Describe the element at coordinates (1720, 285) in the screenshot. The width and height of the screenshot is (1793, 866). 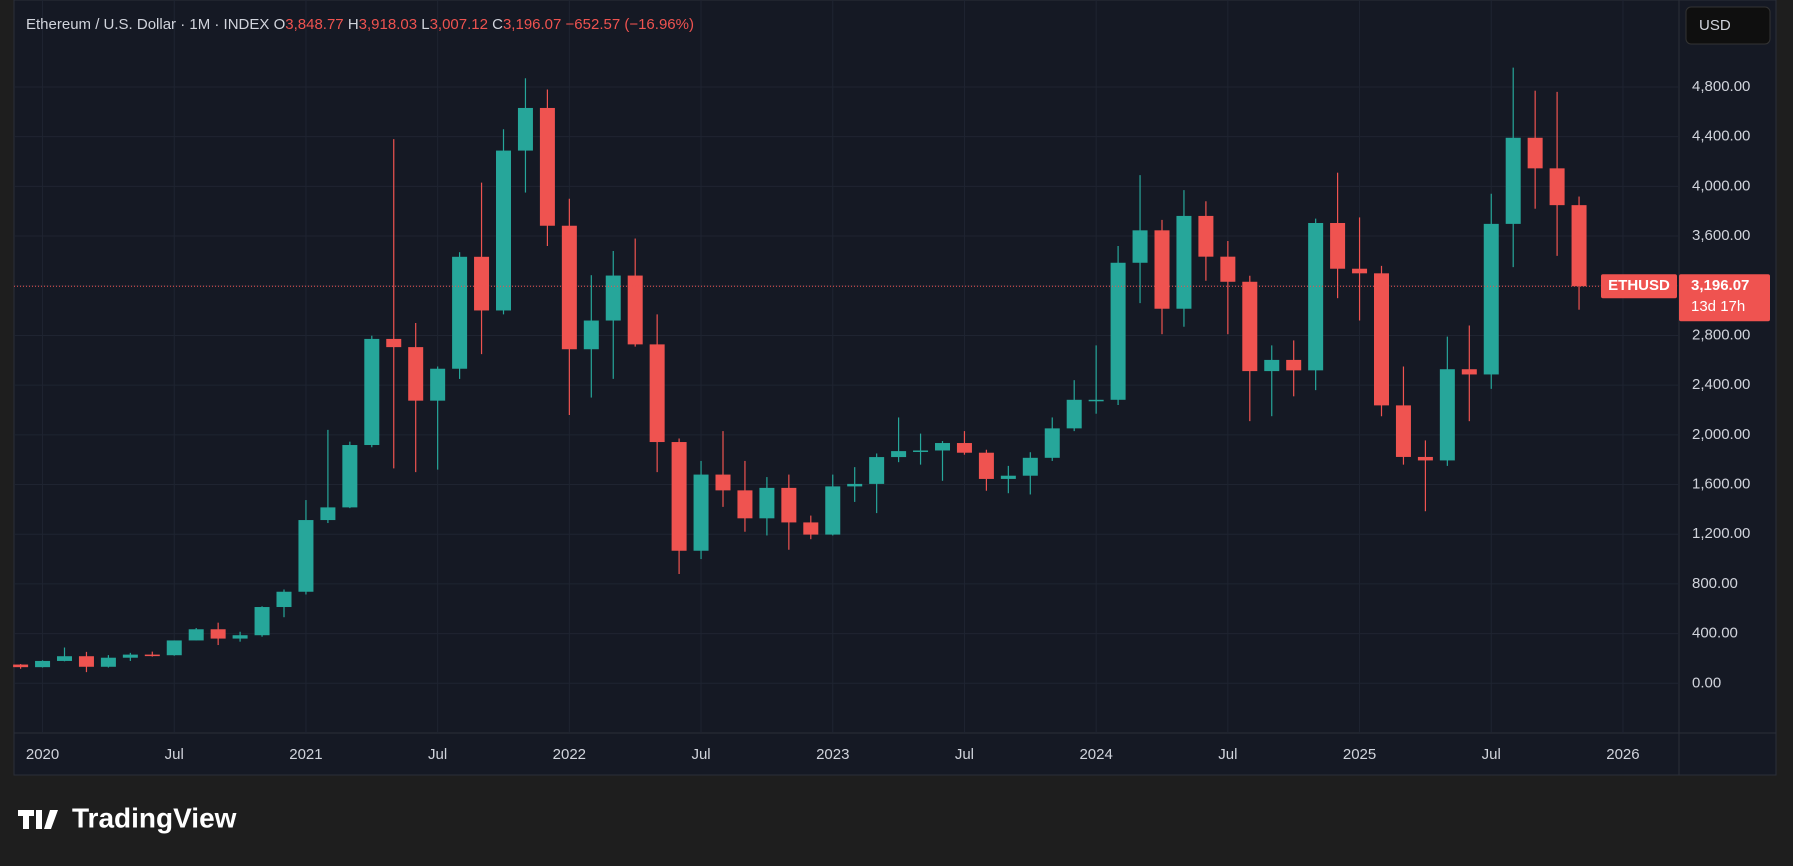
I see `price-tag-value: 3,196.07` at that location.